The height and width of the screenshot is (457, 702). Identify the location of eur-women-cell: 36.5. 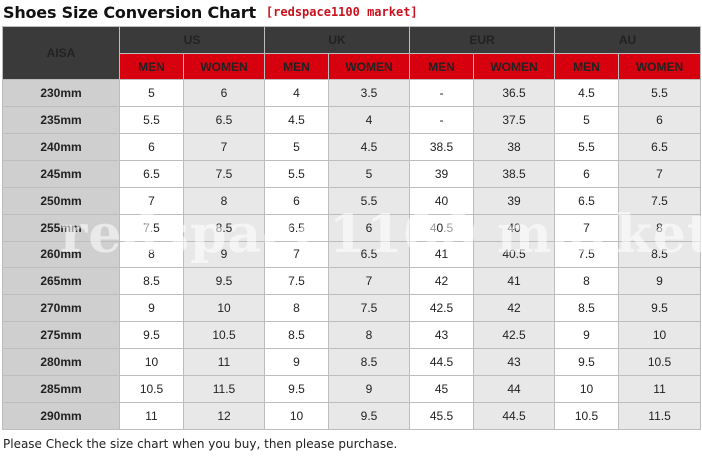
(514, 93).